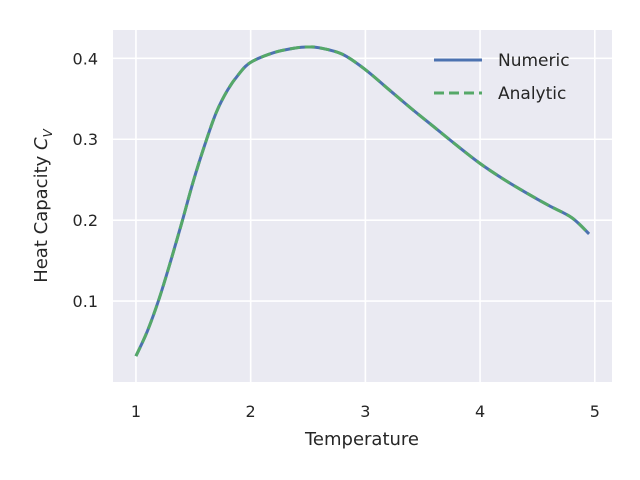  What do you see at coordinates (85, 180) in the screenshot?
I see `y-tick-labels: 0.1 0.2 0.3 0.4` at bounding box center [85, 180].